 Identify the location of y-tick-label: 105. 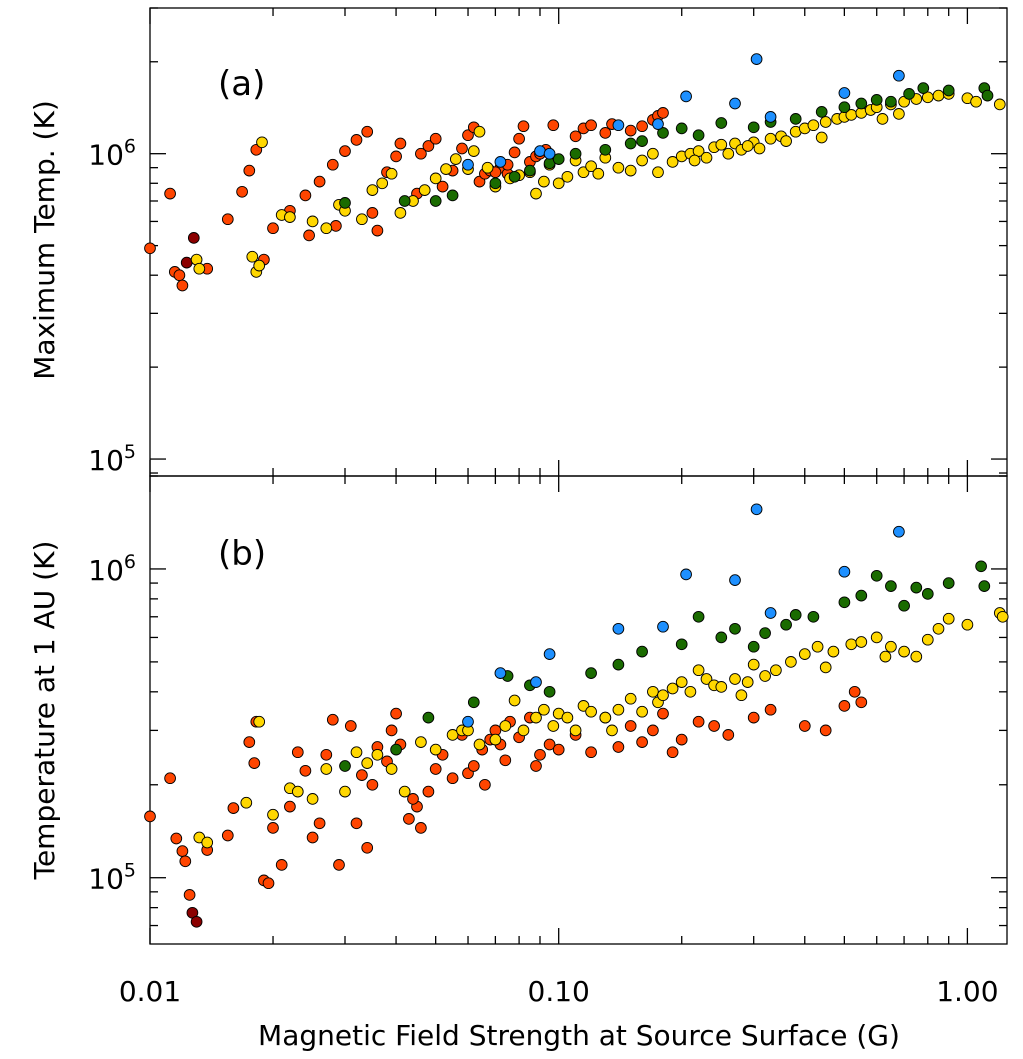
(112, 459).